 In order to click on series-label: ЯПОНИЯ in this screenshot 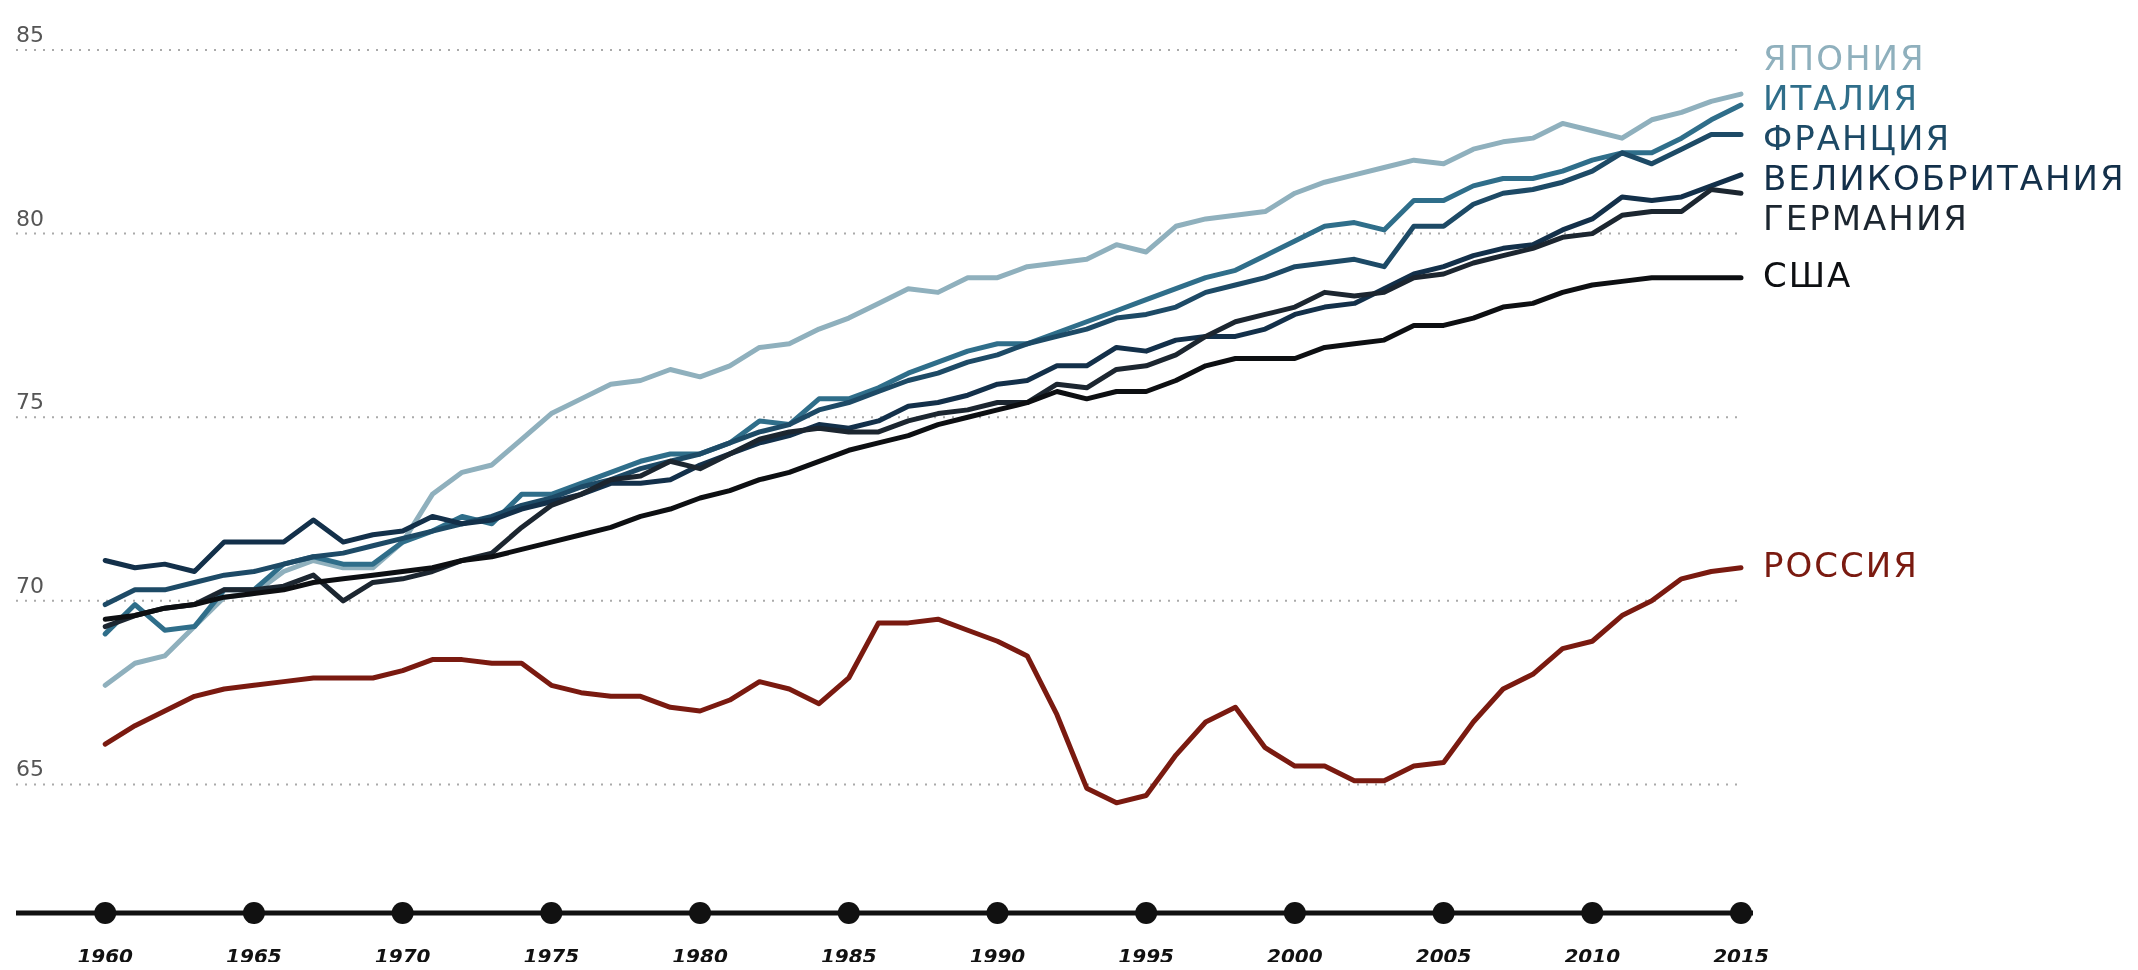, I will do `click(1844, 57)`.